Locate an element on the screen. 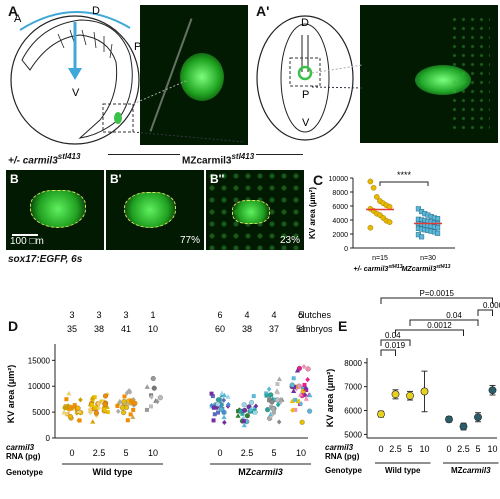 Image resolution: width=500 pixels, height=499 pixels. e-y-tick-label: 6000 is located at coordinates (353, 411).